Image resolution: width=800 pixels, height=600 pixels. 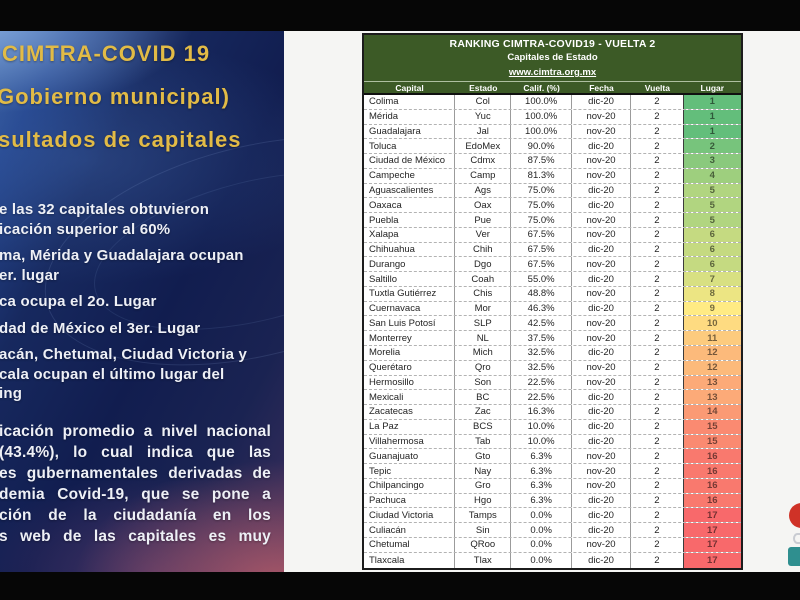 What do you see at coordinates (410, 190) in the screenshot?
I see `cell-capital: Aguascalientes` at bounding box center [410, 190].